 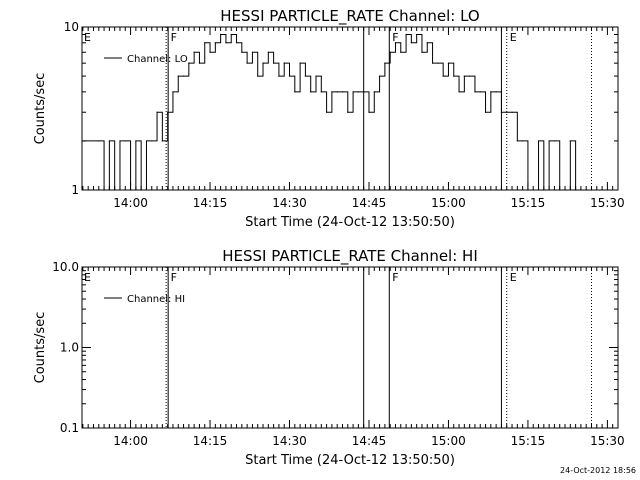 What do you see at coordinates (75, 190) in the screenshot?
I see `y-tick-label: 1` at bounding box center [75, 190].